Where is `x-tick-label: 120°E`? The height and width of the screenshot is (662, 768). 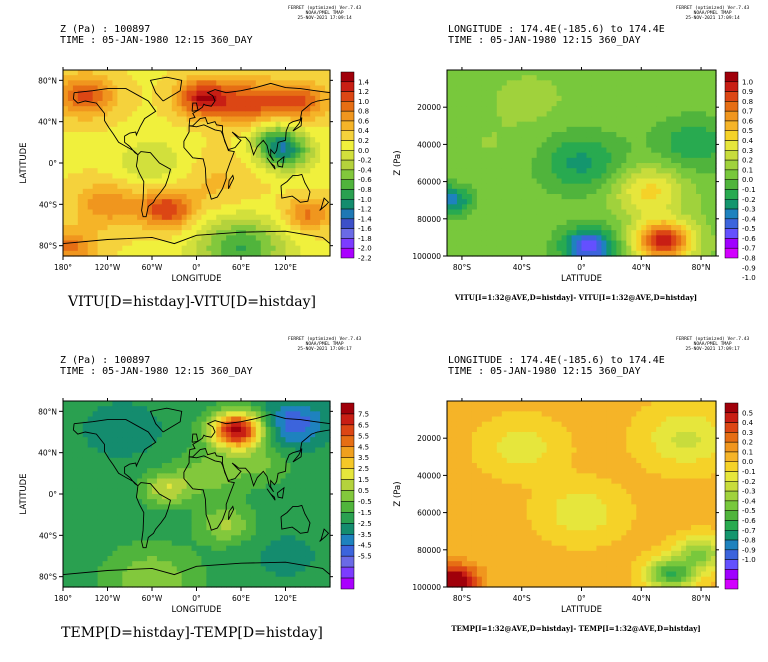
x-tick-label: 120°E is located at coordinates (285, 267).